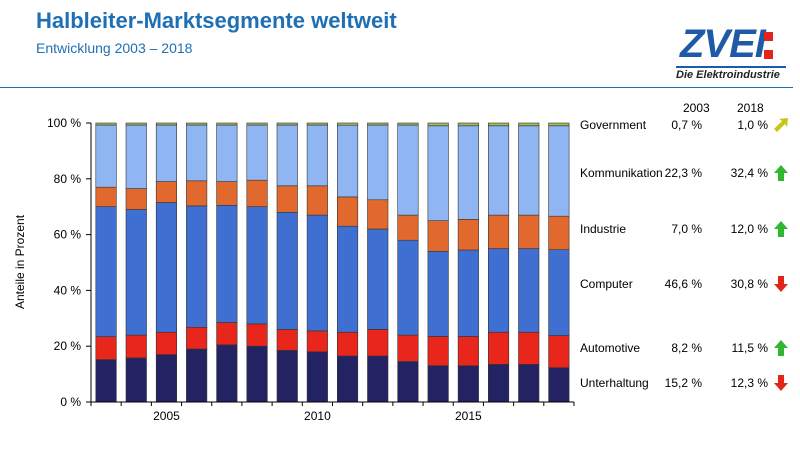  I want to click on bar-segment-computer-2011, so click(347, 279).